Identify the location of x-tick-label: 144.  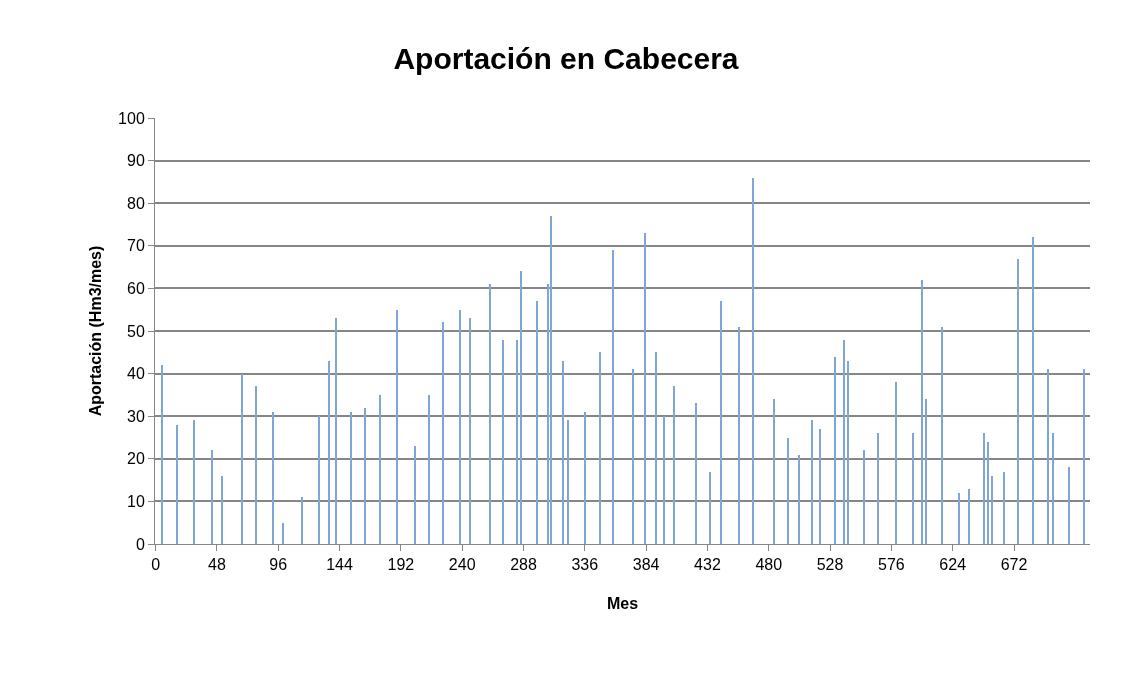
(340, 565).